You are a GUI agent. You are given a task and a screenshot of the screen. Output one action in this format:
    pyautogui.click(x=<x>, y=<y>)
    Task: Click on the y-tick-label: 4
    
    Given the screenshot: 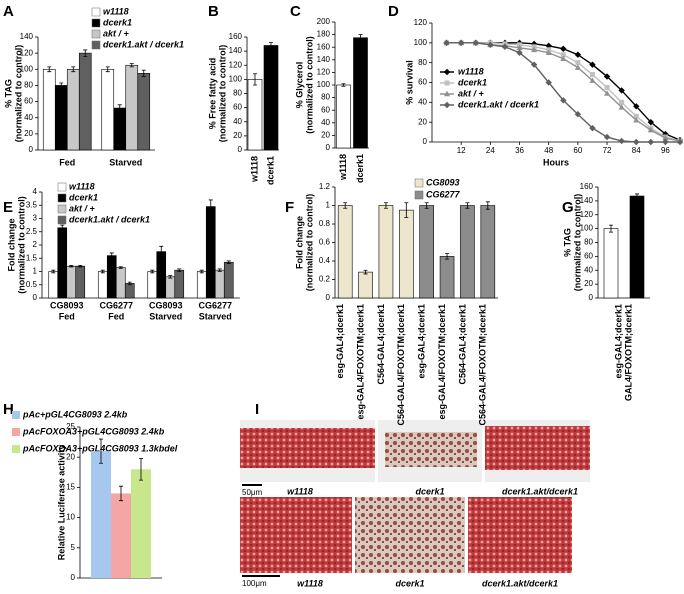 What is the action you would take?
    pyautogui.click(x=35, y=191)
    